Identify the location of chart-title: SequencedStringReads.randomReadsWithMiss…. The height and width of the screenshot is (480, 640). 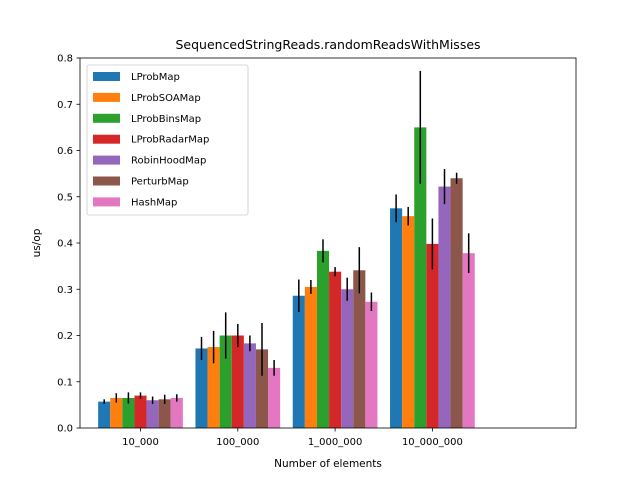
(327, 44).